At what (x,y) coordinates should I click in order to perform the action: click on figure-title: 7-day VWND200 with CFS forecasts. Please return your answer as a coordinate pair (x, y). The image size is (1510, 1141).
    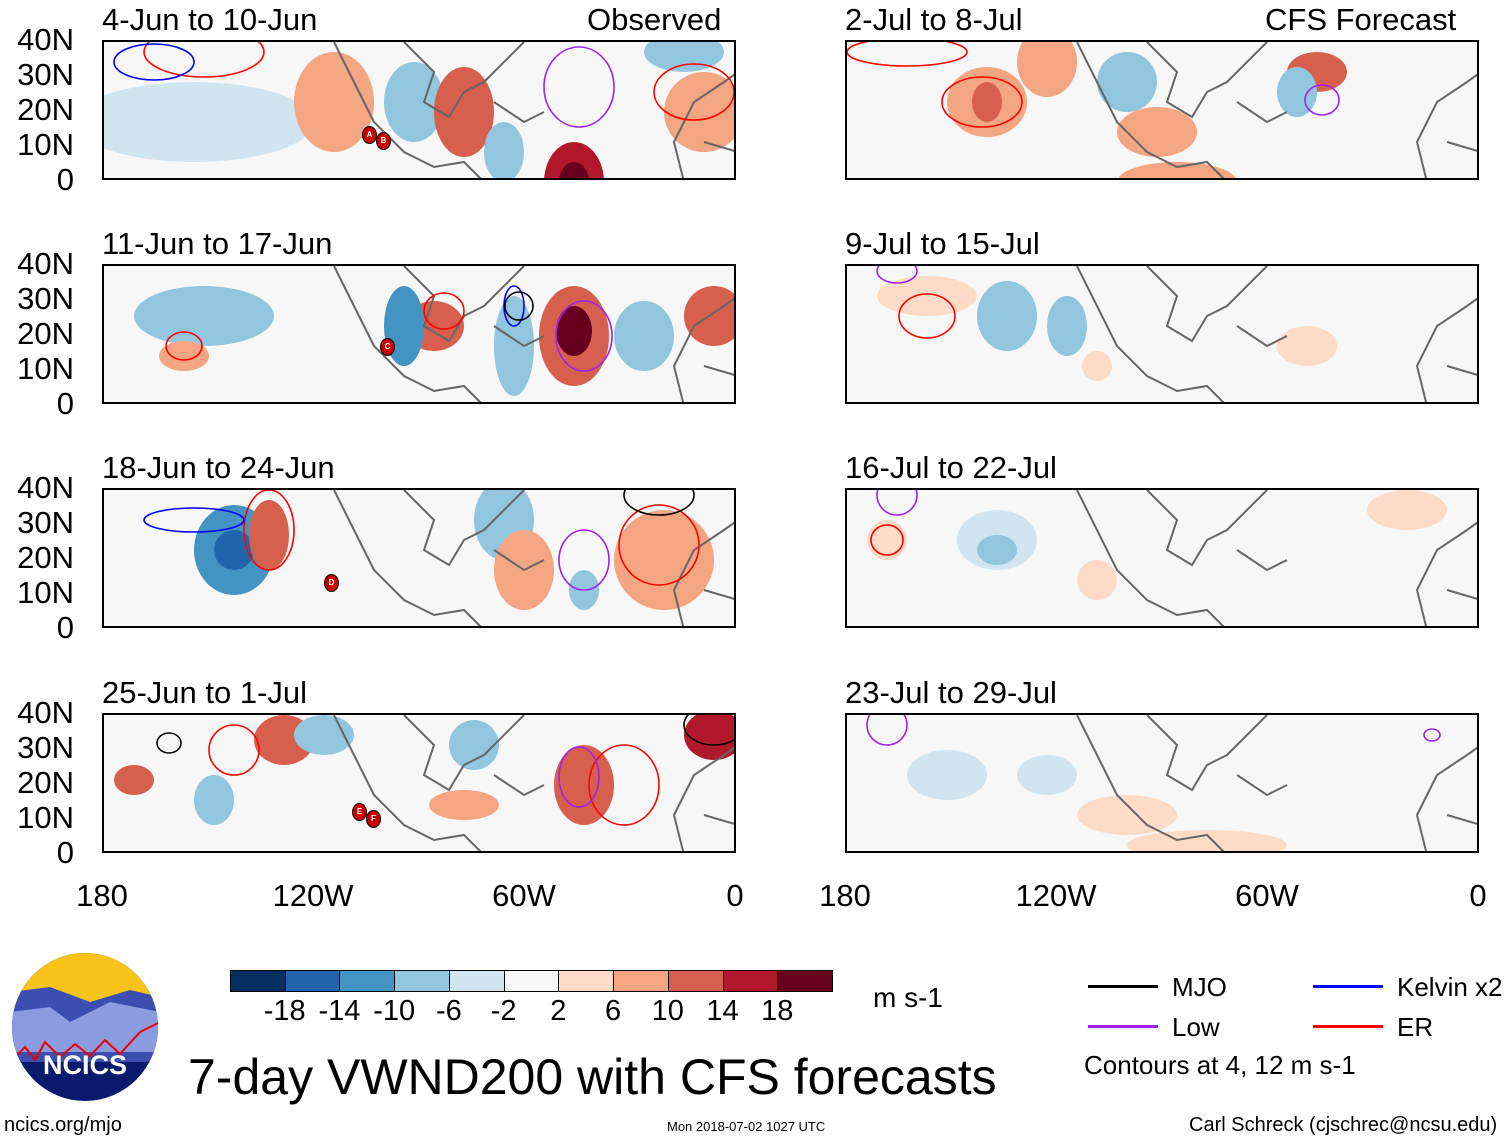
    Looking at the image, I should click on (592, 1077).